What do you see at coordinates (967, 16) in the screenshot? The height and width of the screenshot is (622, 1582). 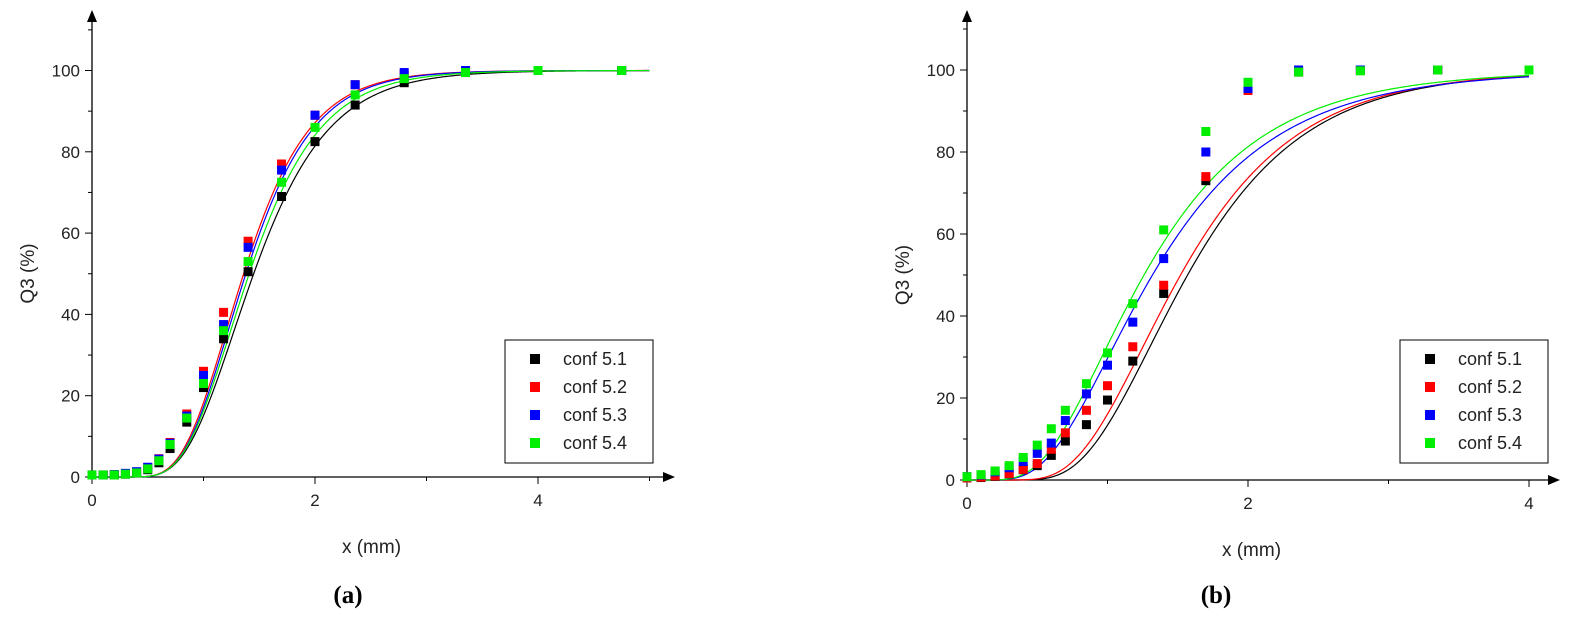 I see `y-axis-arrow` at bounding box center [967, 16].